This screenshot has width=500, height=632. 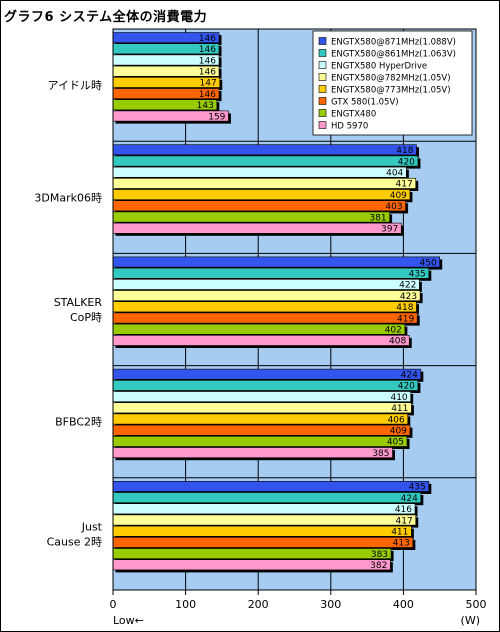 What do you see at coordinates (393, 43) in the screenshot?
I see `legend-label: ENGTX580@871MHz(1.088V)` at bounding box center [393, 43].